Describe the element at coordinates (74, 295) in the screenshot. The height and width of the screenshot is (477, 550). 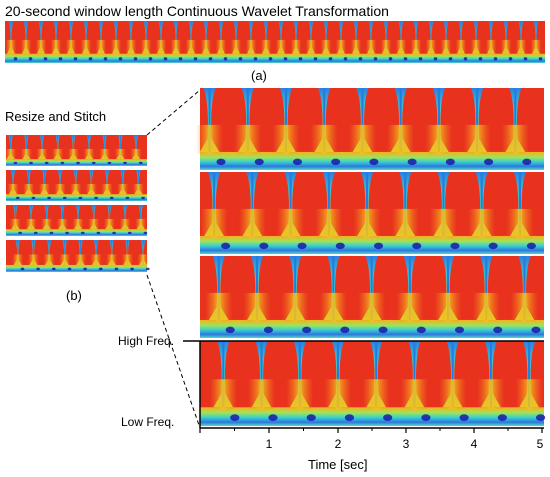
I see `panel-b-label: (b)` at that location.